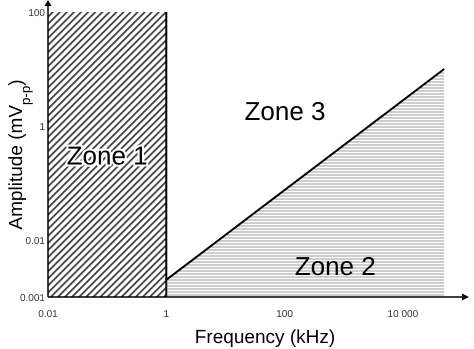  Describe the element at coordinates (37, 13) in the screenshot. I see `y-tick-label: 100` at that location.